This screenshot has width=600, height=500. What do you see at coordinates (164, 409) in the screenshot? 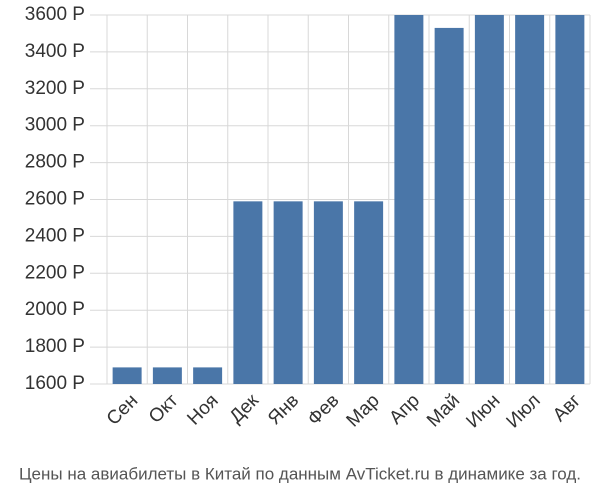
I see `x-tick-label: Окт` at bounding box center [164, 409].